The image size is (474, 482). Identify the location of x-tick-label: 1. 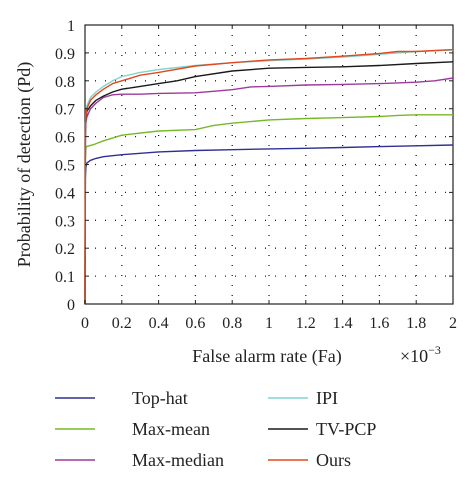
(269, 323).